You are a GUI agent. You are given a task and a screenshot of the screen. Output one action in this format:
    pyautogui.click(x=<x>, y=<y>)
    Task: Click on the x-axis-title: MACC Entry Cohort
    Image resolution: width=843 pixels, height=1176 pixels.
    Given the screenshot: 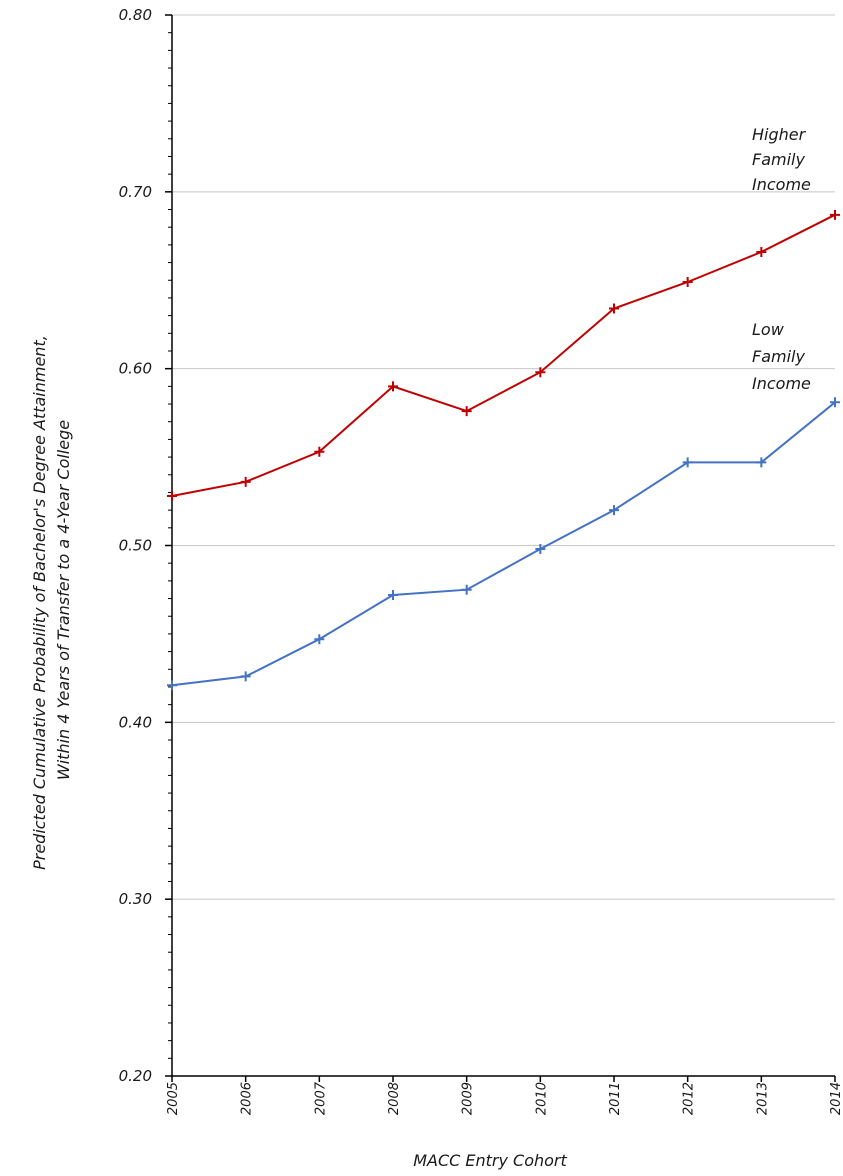 What is the action you would take?
    pyautogui.click(x=490, y=1160)
    